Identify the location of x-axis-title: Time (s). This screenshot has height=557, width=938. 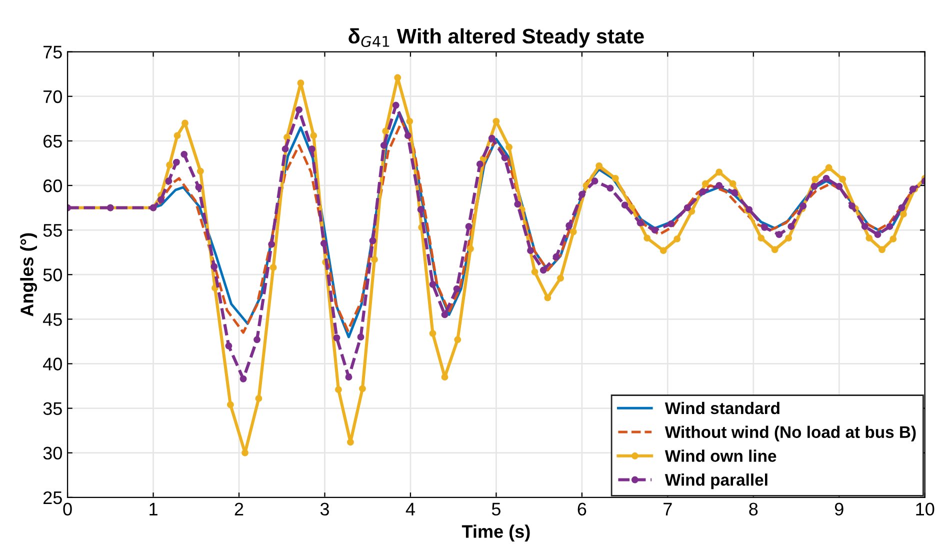
(496, 533).